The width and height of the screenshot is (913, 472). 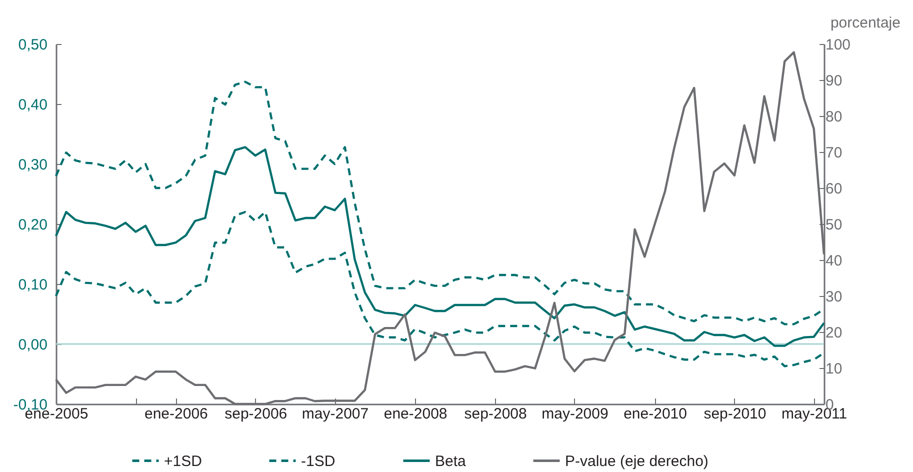 I want to click on legend-label: P-value (eje derecho), so click(x=636, y=461).